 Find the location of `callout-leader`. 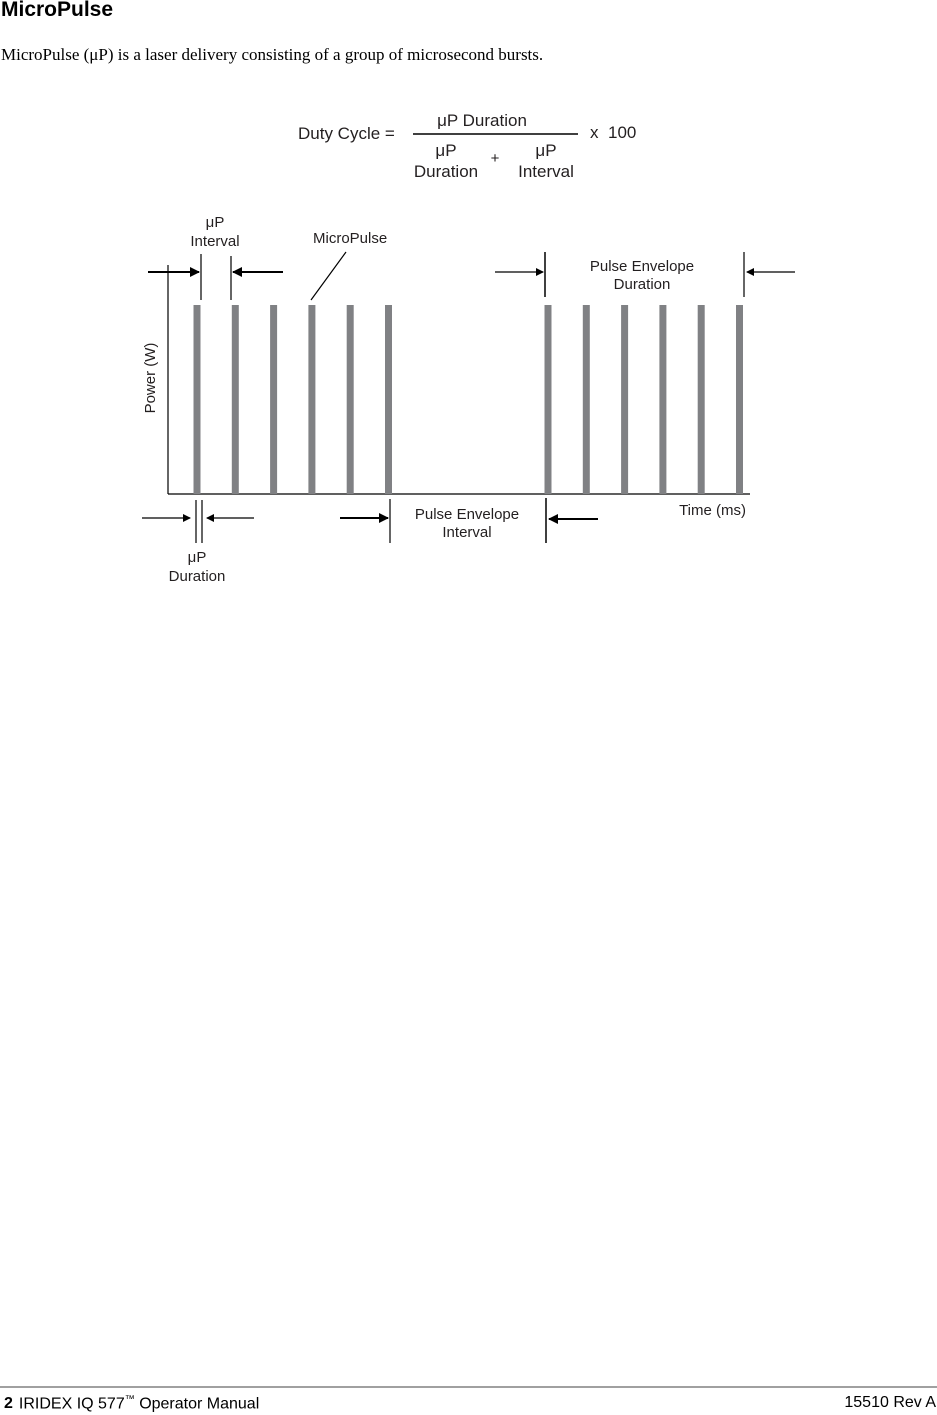

callout-leader is located at coordinates (328, 276).